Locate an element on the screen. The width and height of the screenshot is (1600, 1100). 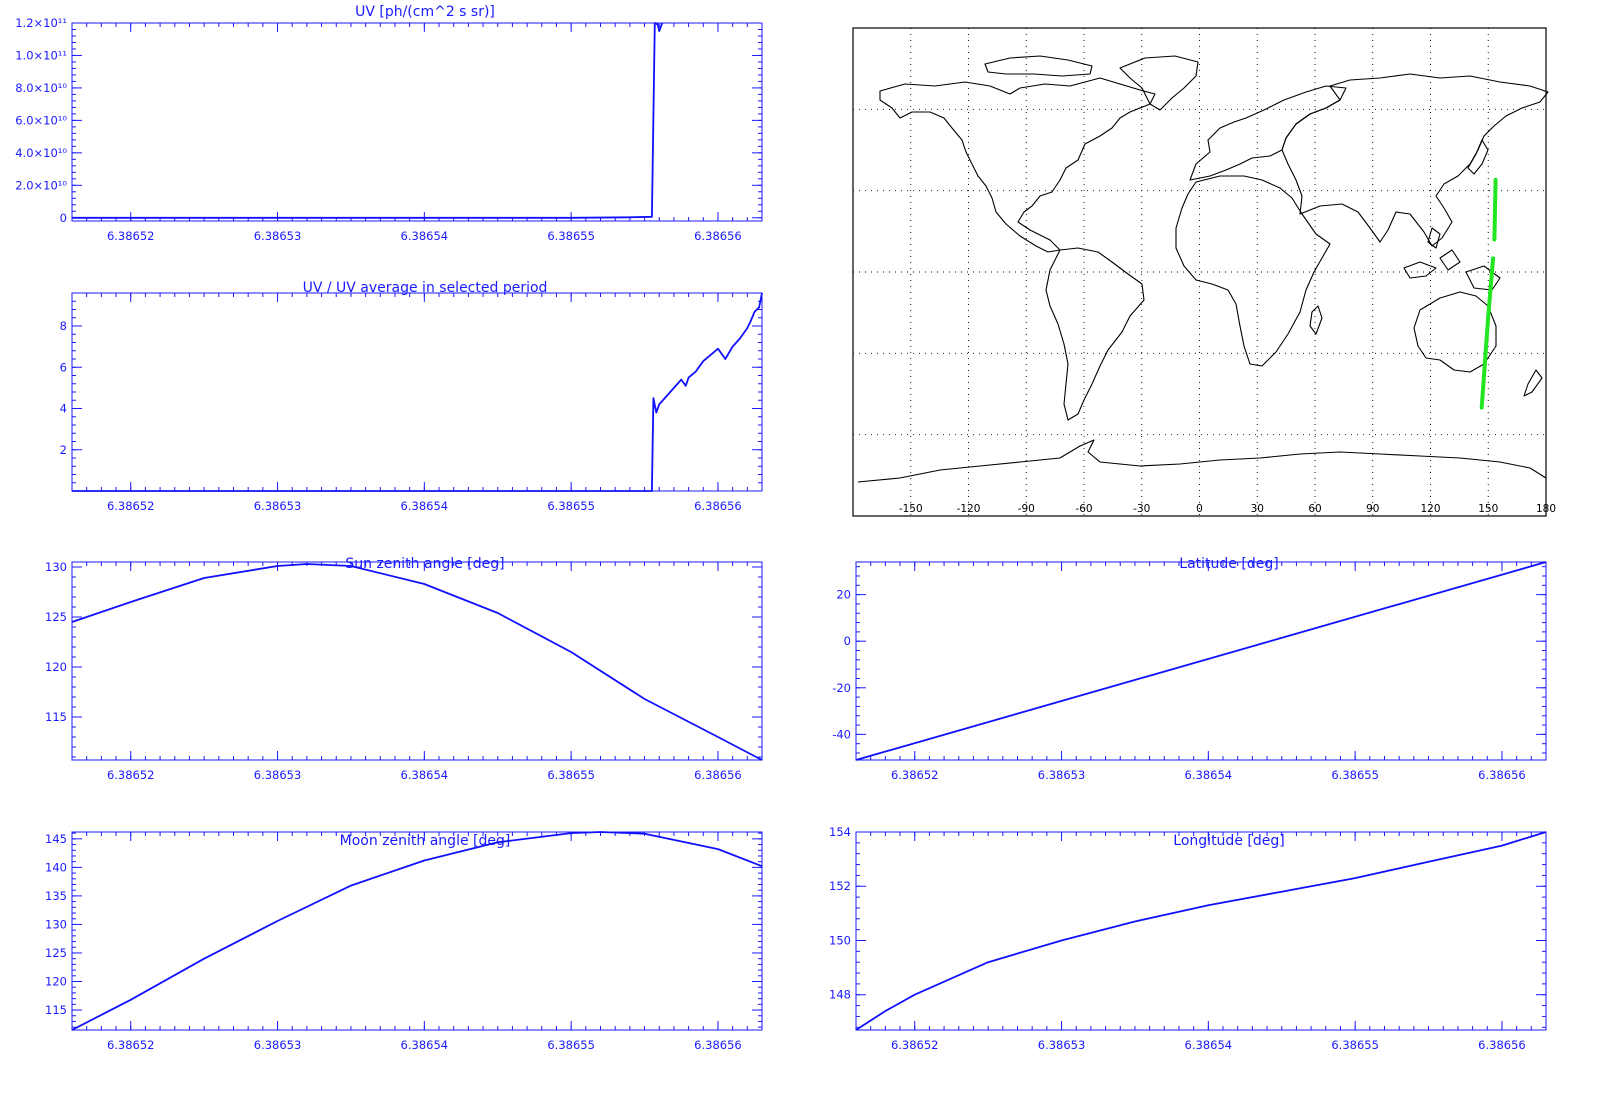
uv-x-tick-label: 6.38653 is located at coordinates (278, 236).